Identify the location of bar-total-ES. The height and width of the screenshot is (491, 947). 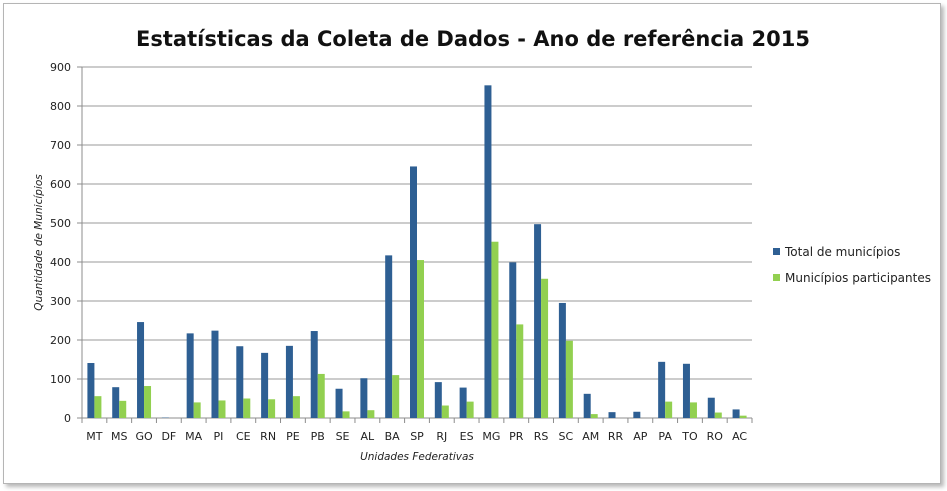
(463, 402).